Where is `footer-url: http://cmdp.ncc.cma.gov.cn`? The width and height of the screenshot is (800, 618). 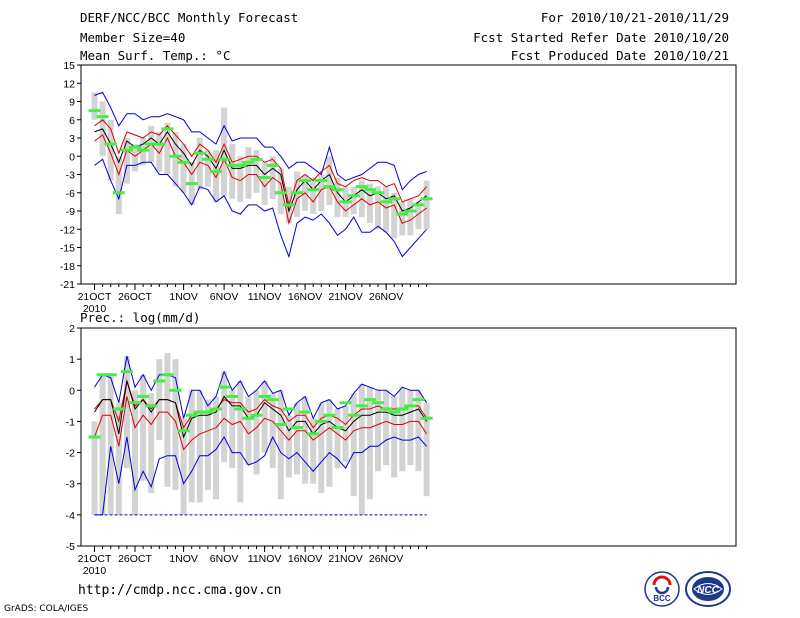
footer-url: http://cmdp.ncc.cma.gov.cn is located at coordinates (180, 590).